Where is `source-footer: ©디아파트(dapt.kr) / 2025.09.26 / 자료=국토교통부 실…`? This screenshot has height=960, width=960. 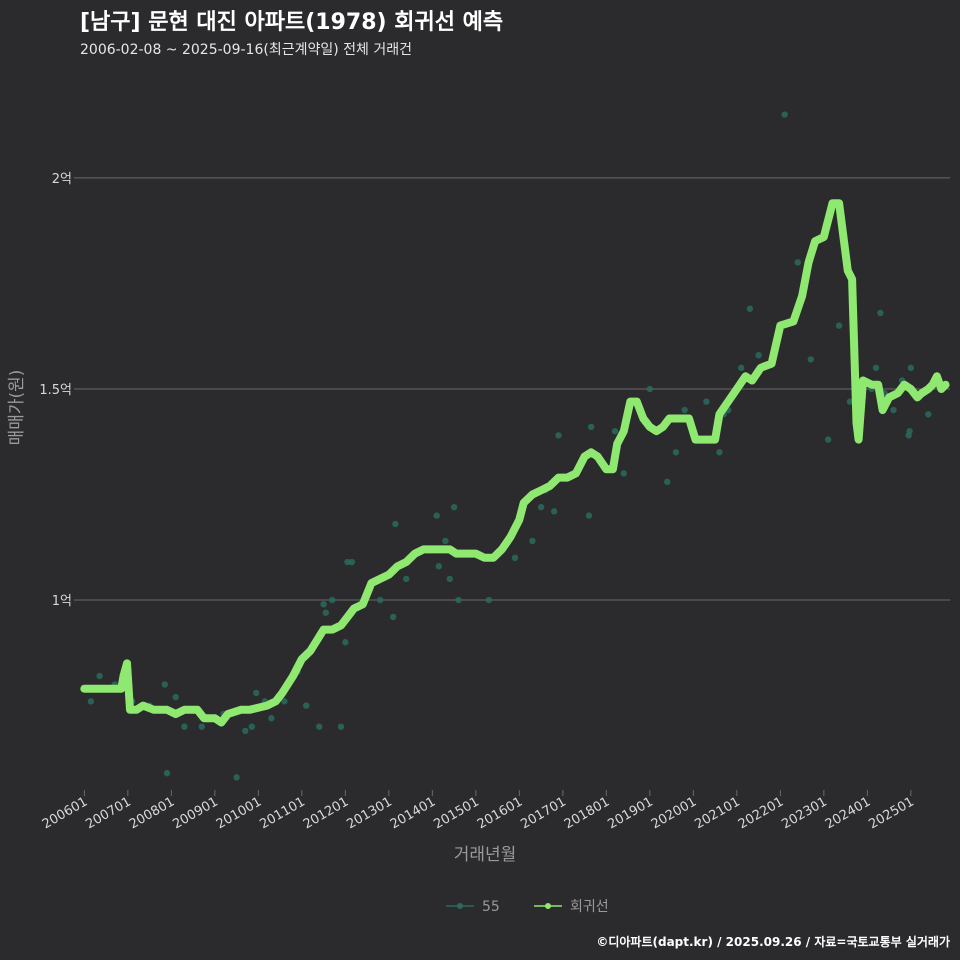 source-footer: ©디아파트(dapt.kr) / 2025.09.26 / 자료=국토교통부 실… is located at coordinates (773, 942).